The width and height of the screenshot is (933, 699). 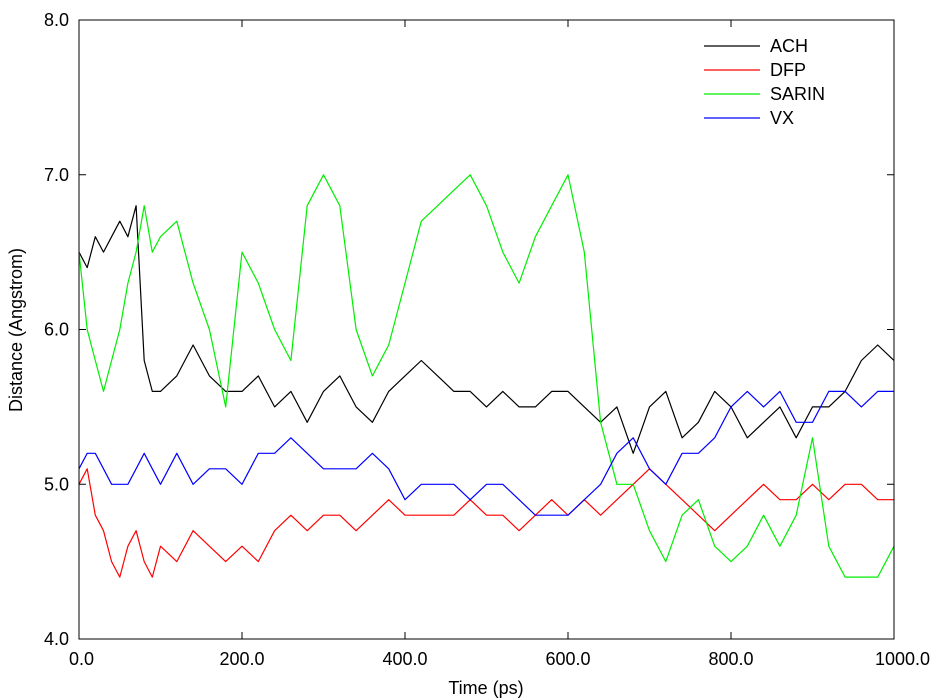 I want to click on y-tick-label: 6.0, so click(x=56, y=330).